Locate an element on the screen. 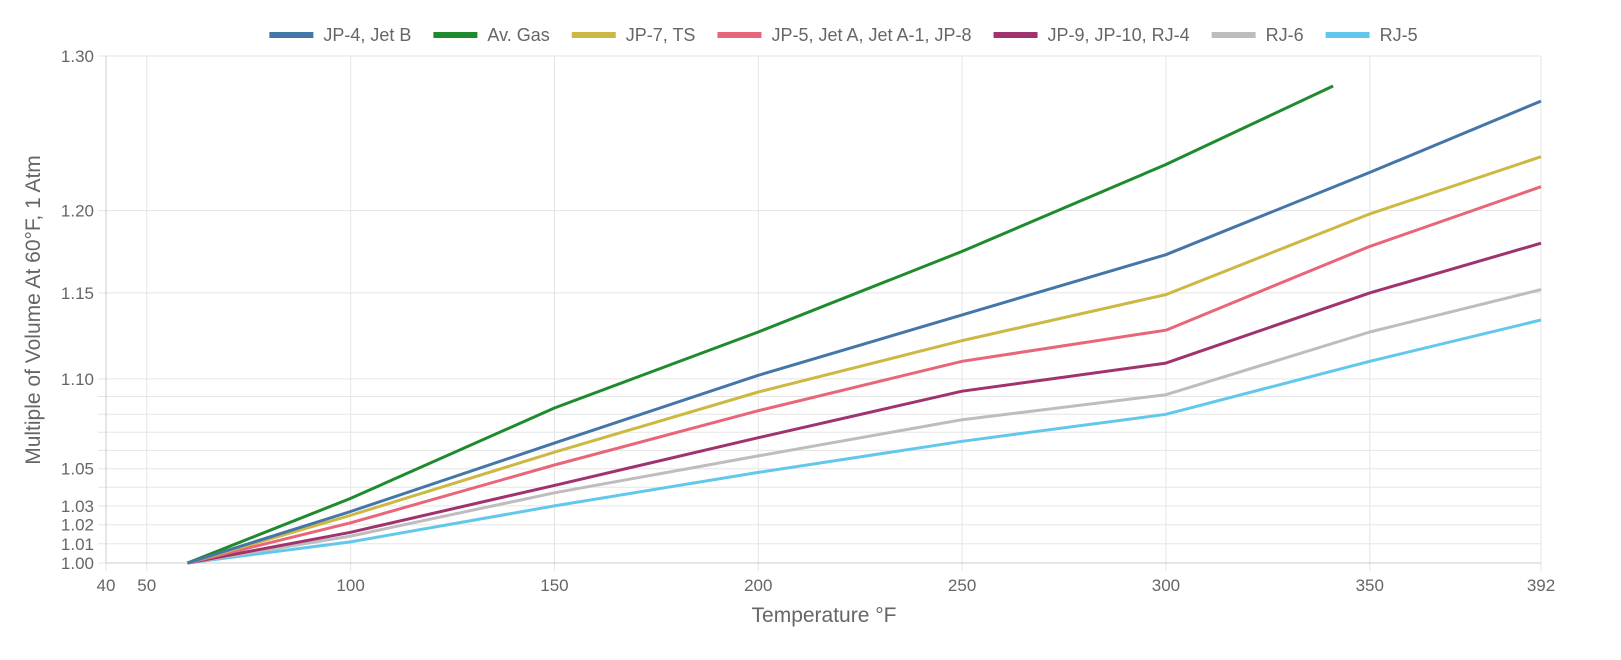 This screenshot has height=660, width=1621. y-tick-label: 1.20 is located at coordinates (77, 211).